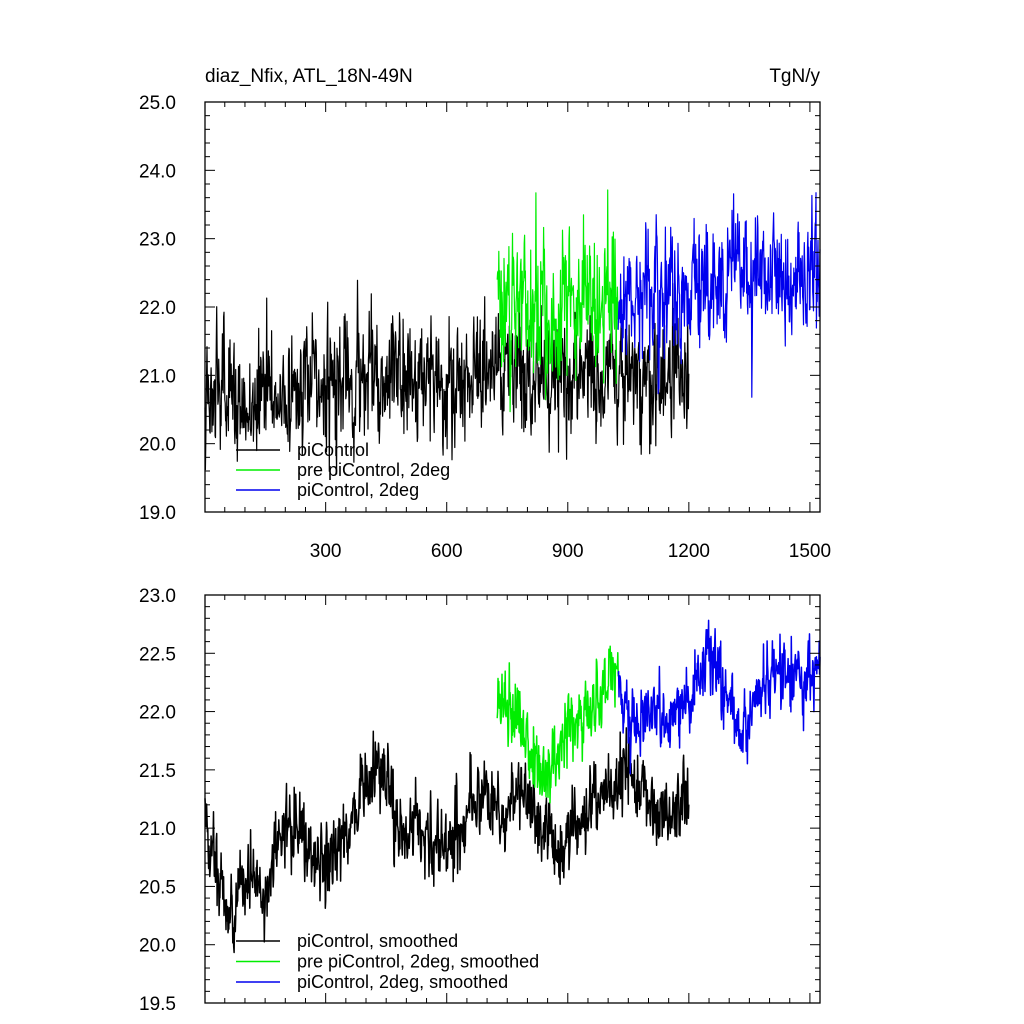 This screenshot has width=1024, height=1024. Describe the element at coordinates (157, 771) in the screenshot. I see `y-tick-label: 21.5` at that location.